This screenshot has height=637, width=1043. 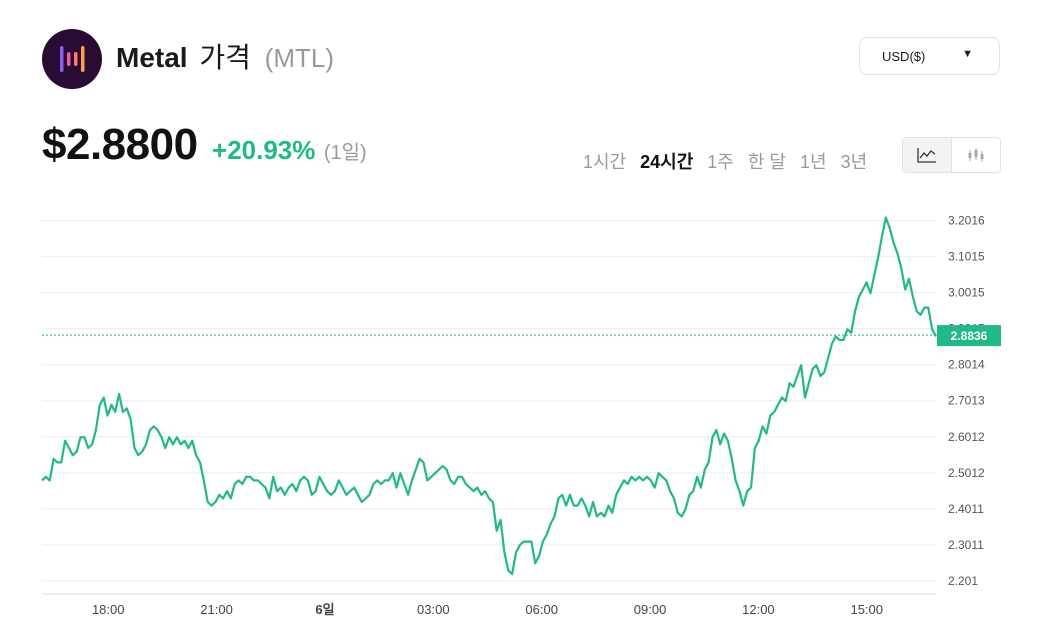 I want to click on tab-24h: 24시간, so click(x=667, y=162).